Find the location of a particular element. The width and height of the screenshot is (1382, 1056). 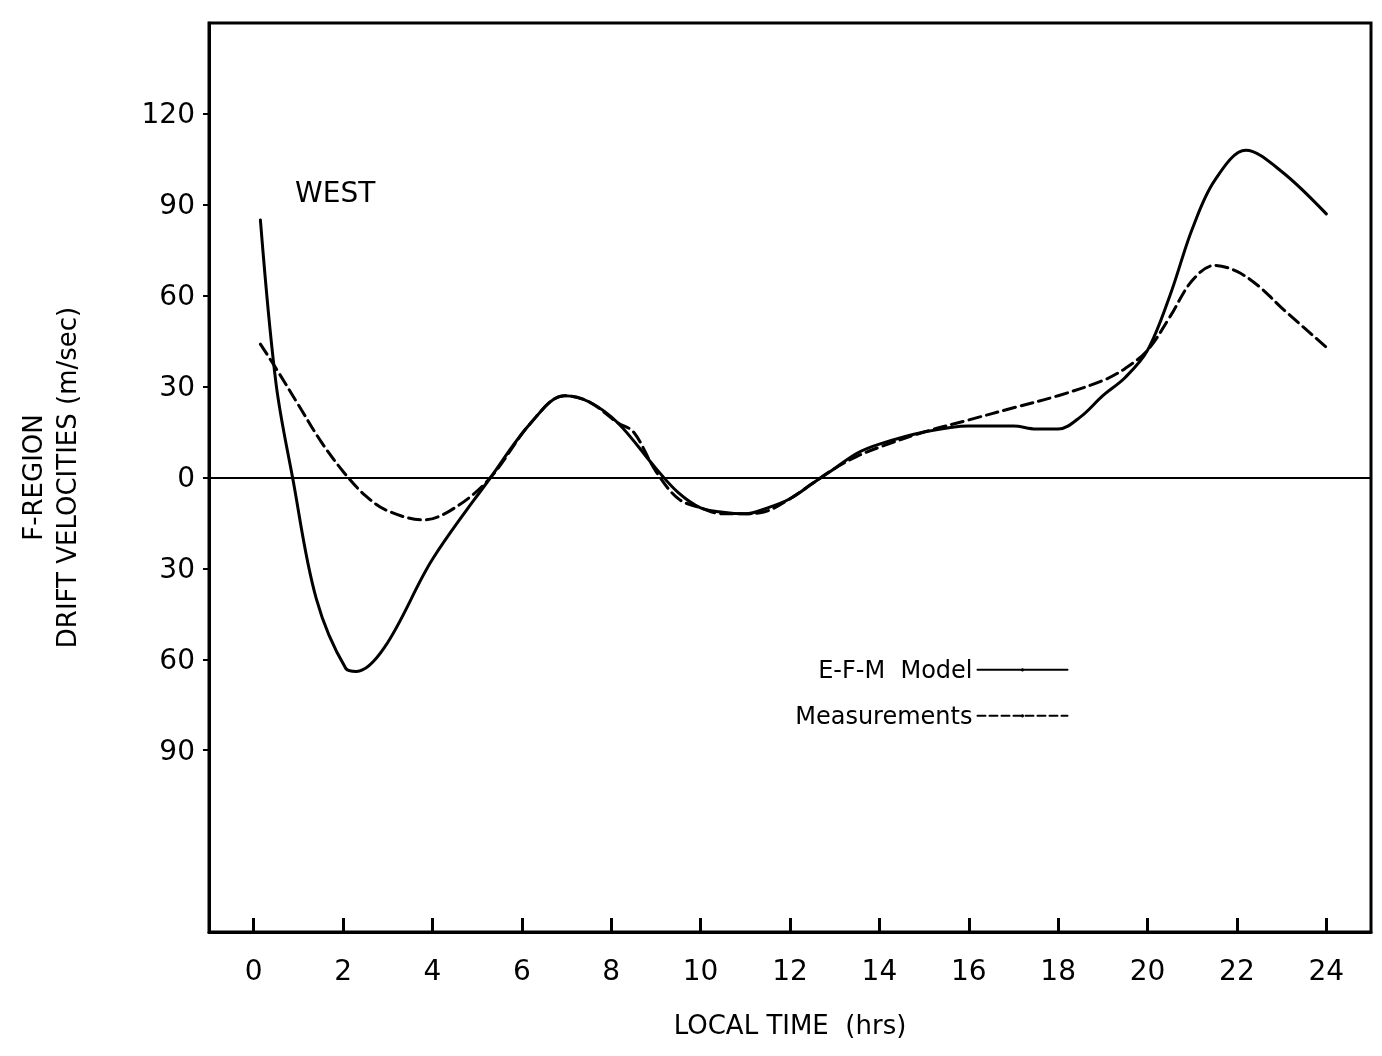

x-tick-label: 2 is located at coordinates (343, 970).